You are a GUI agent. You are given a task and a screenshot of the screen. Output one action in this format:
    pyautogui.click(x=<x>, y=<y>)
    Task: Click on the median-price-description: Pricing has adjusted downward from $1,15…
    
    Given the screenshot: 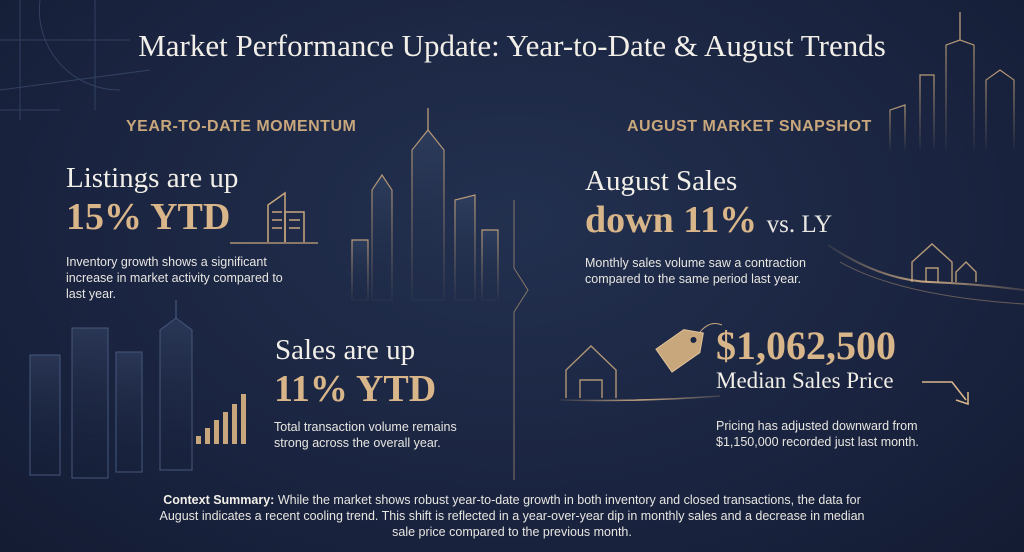 What is the action you would take?
    pyautogui.click(x=817, y=434)
    